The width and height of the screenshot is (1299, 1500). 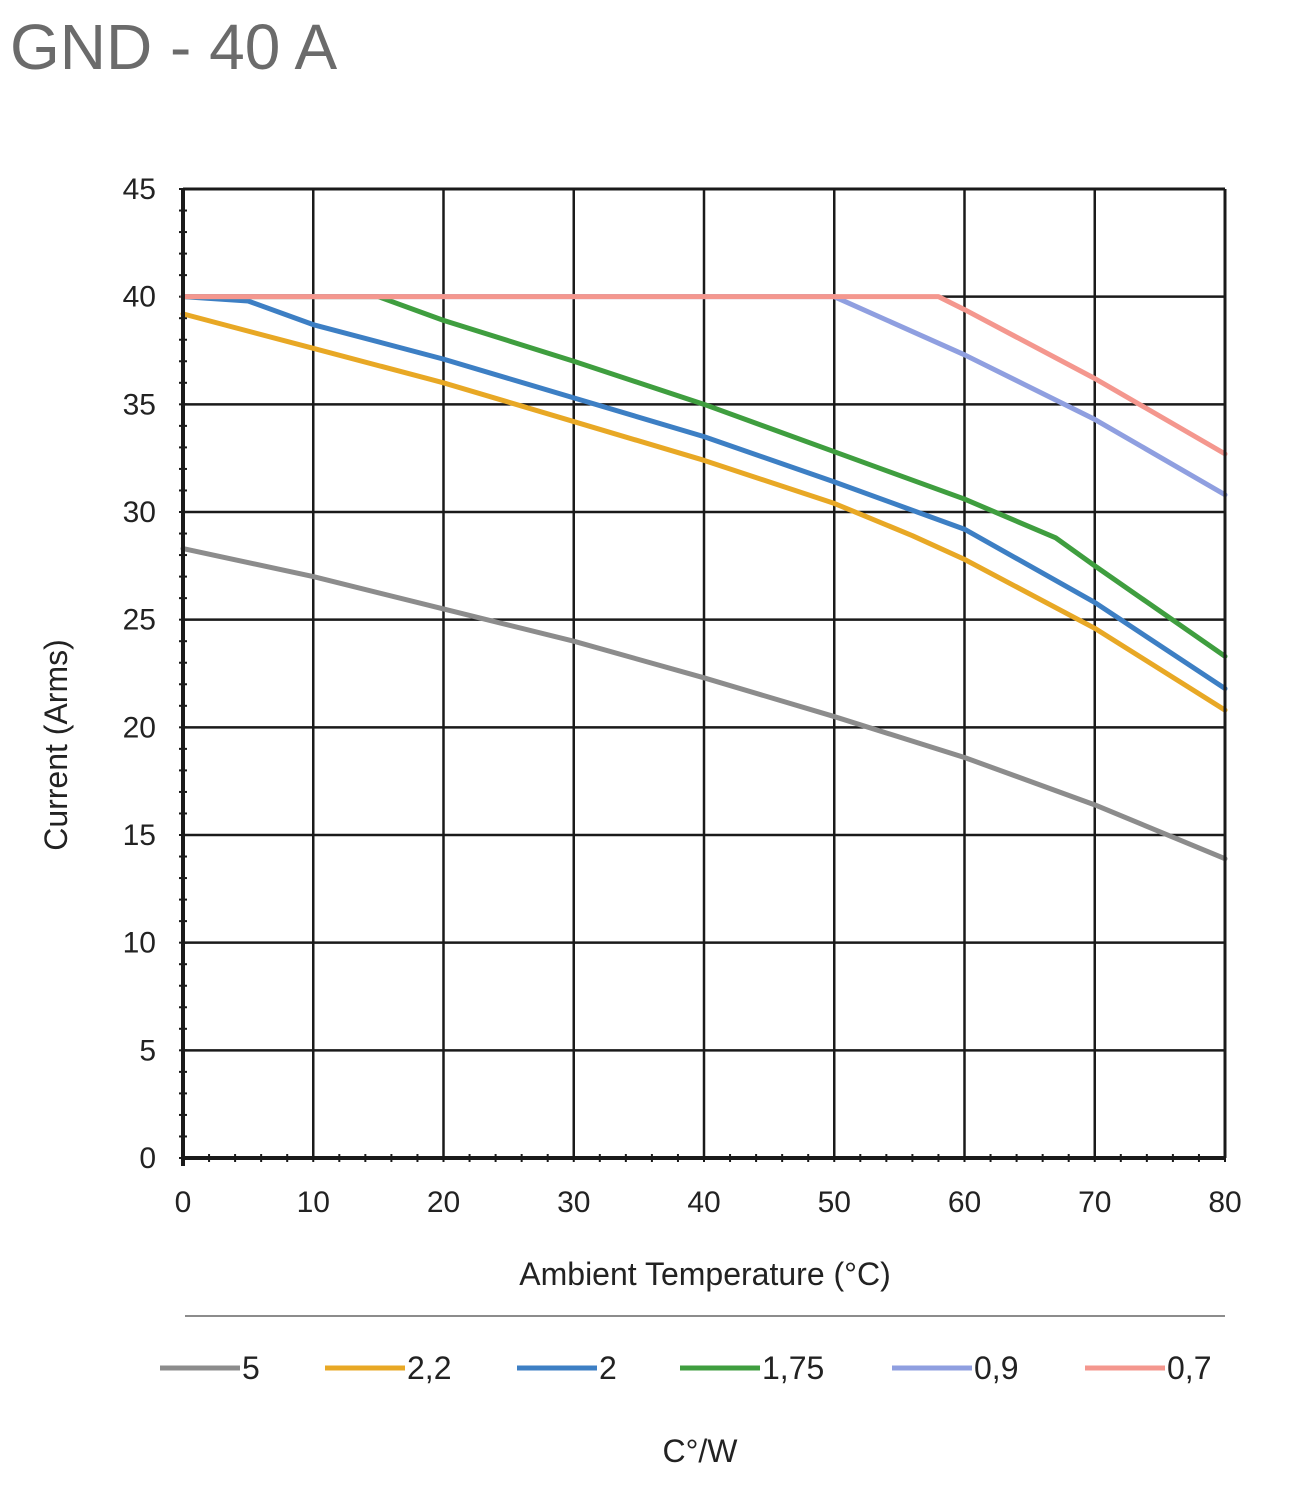 I want to click on x-tick-label: 50, so click(x=834, y=1202).